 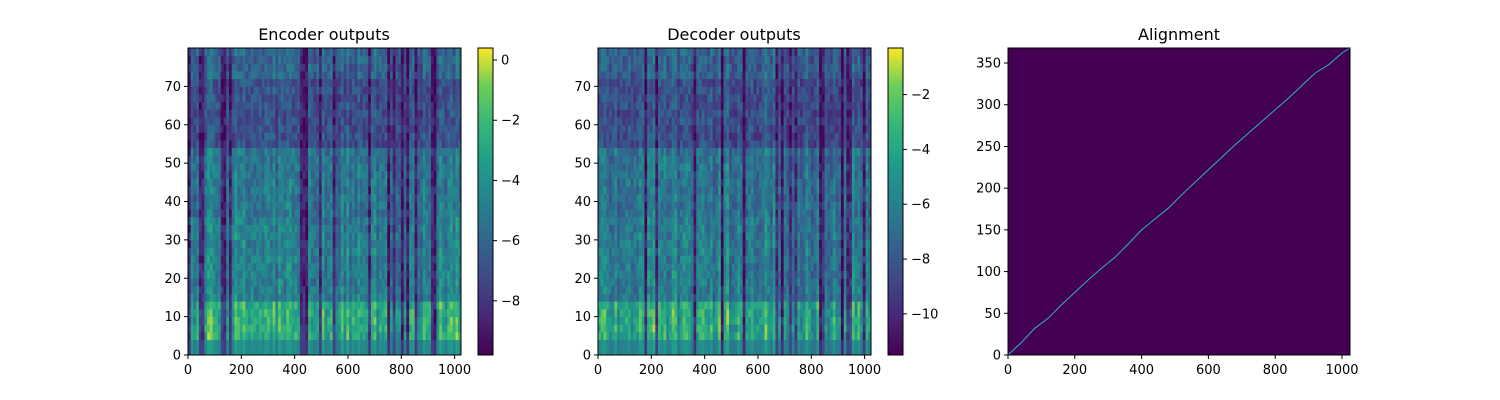 I want to click on y-tick-label: 70, so click(x=172, y=87).